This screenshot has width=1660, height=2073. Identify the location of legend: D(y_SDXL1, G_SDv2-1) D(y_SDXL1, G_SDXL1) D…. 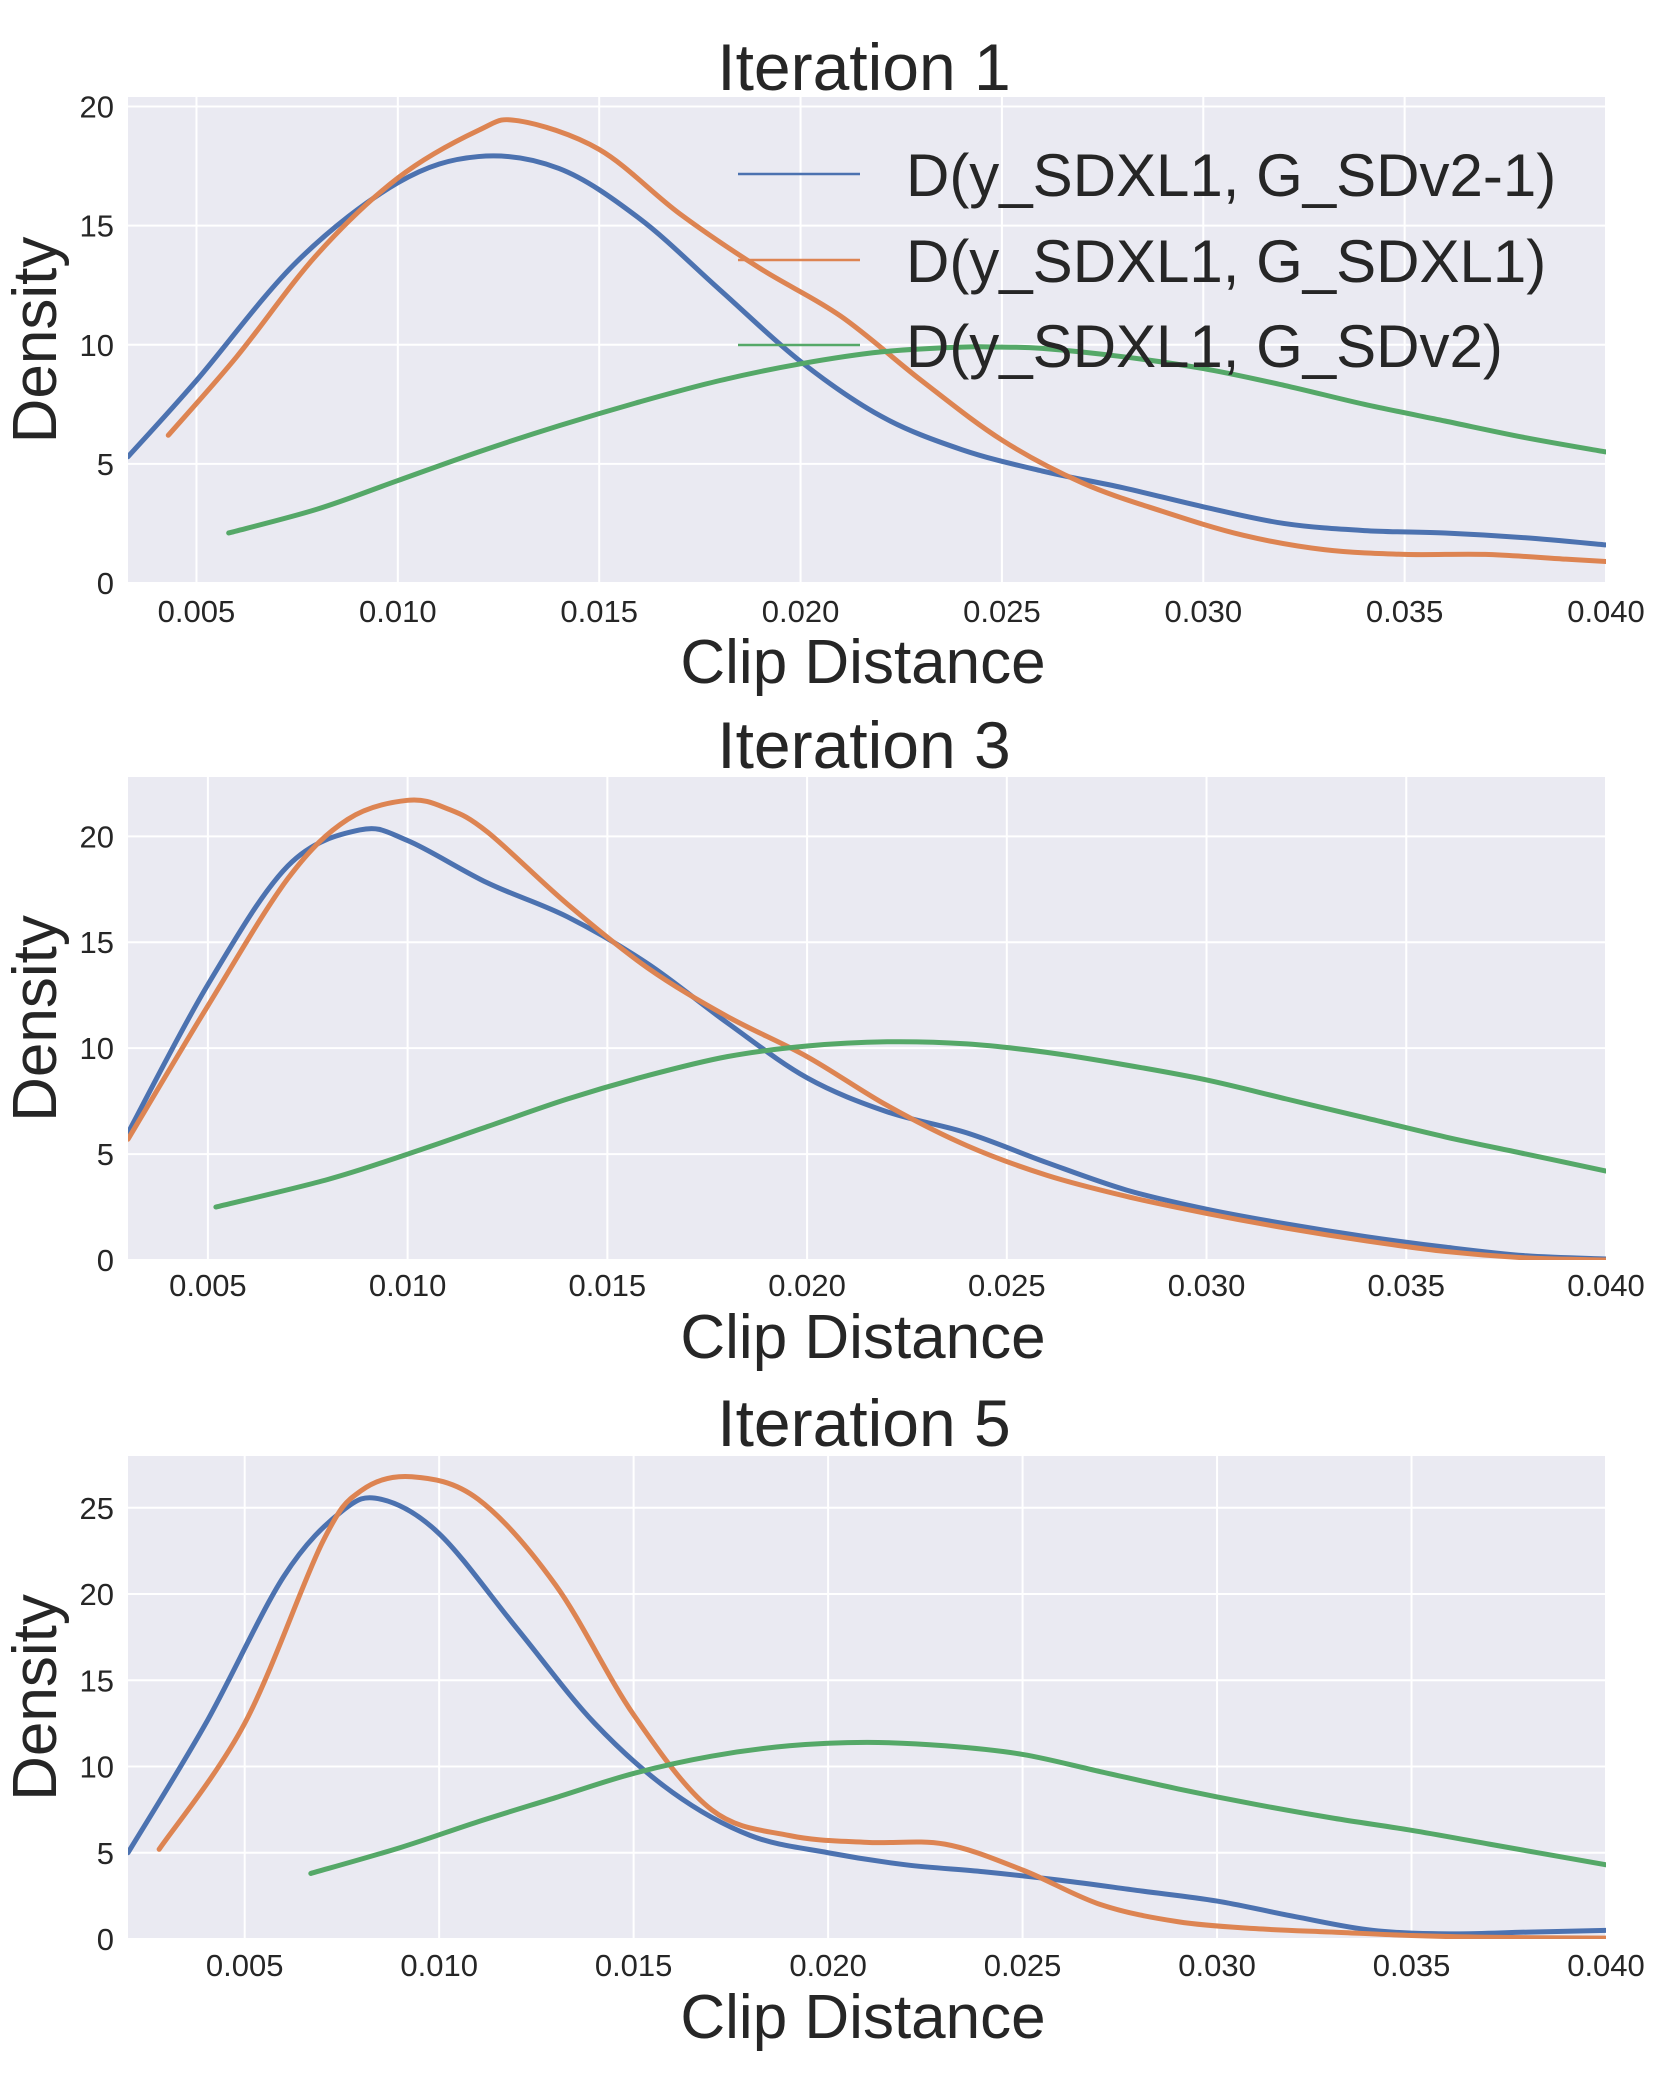
(1147, 261).